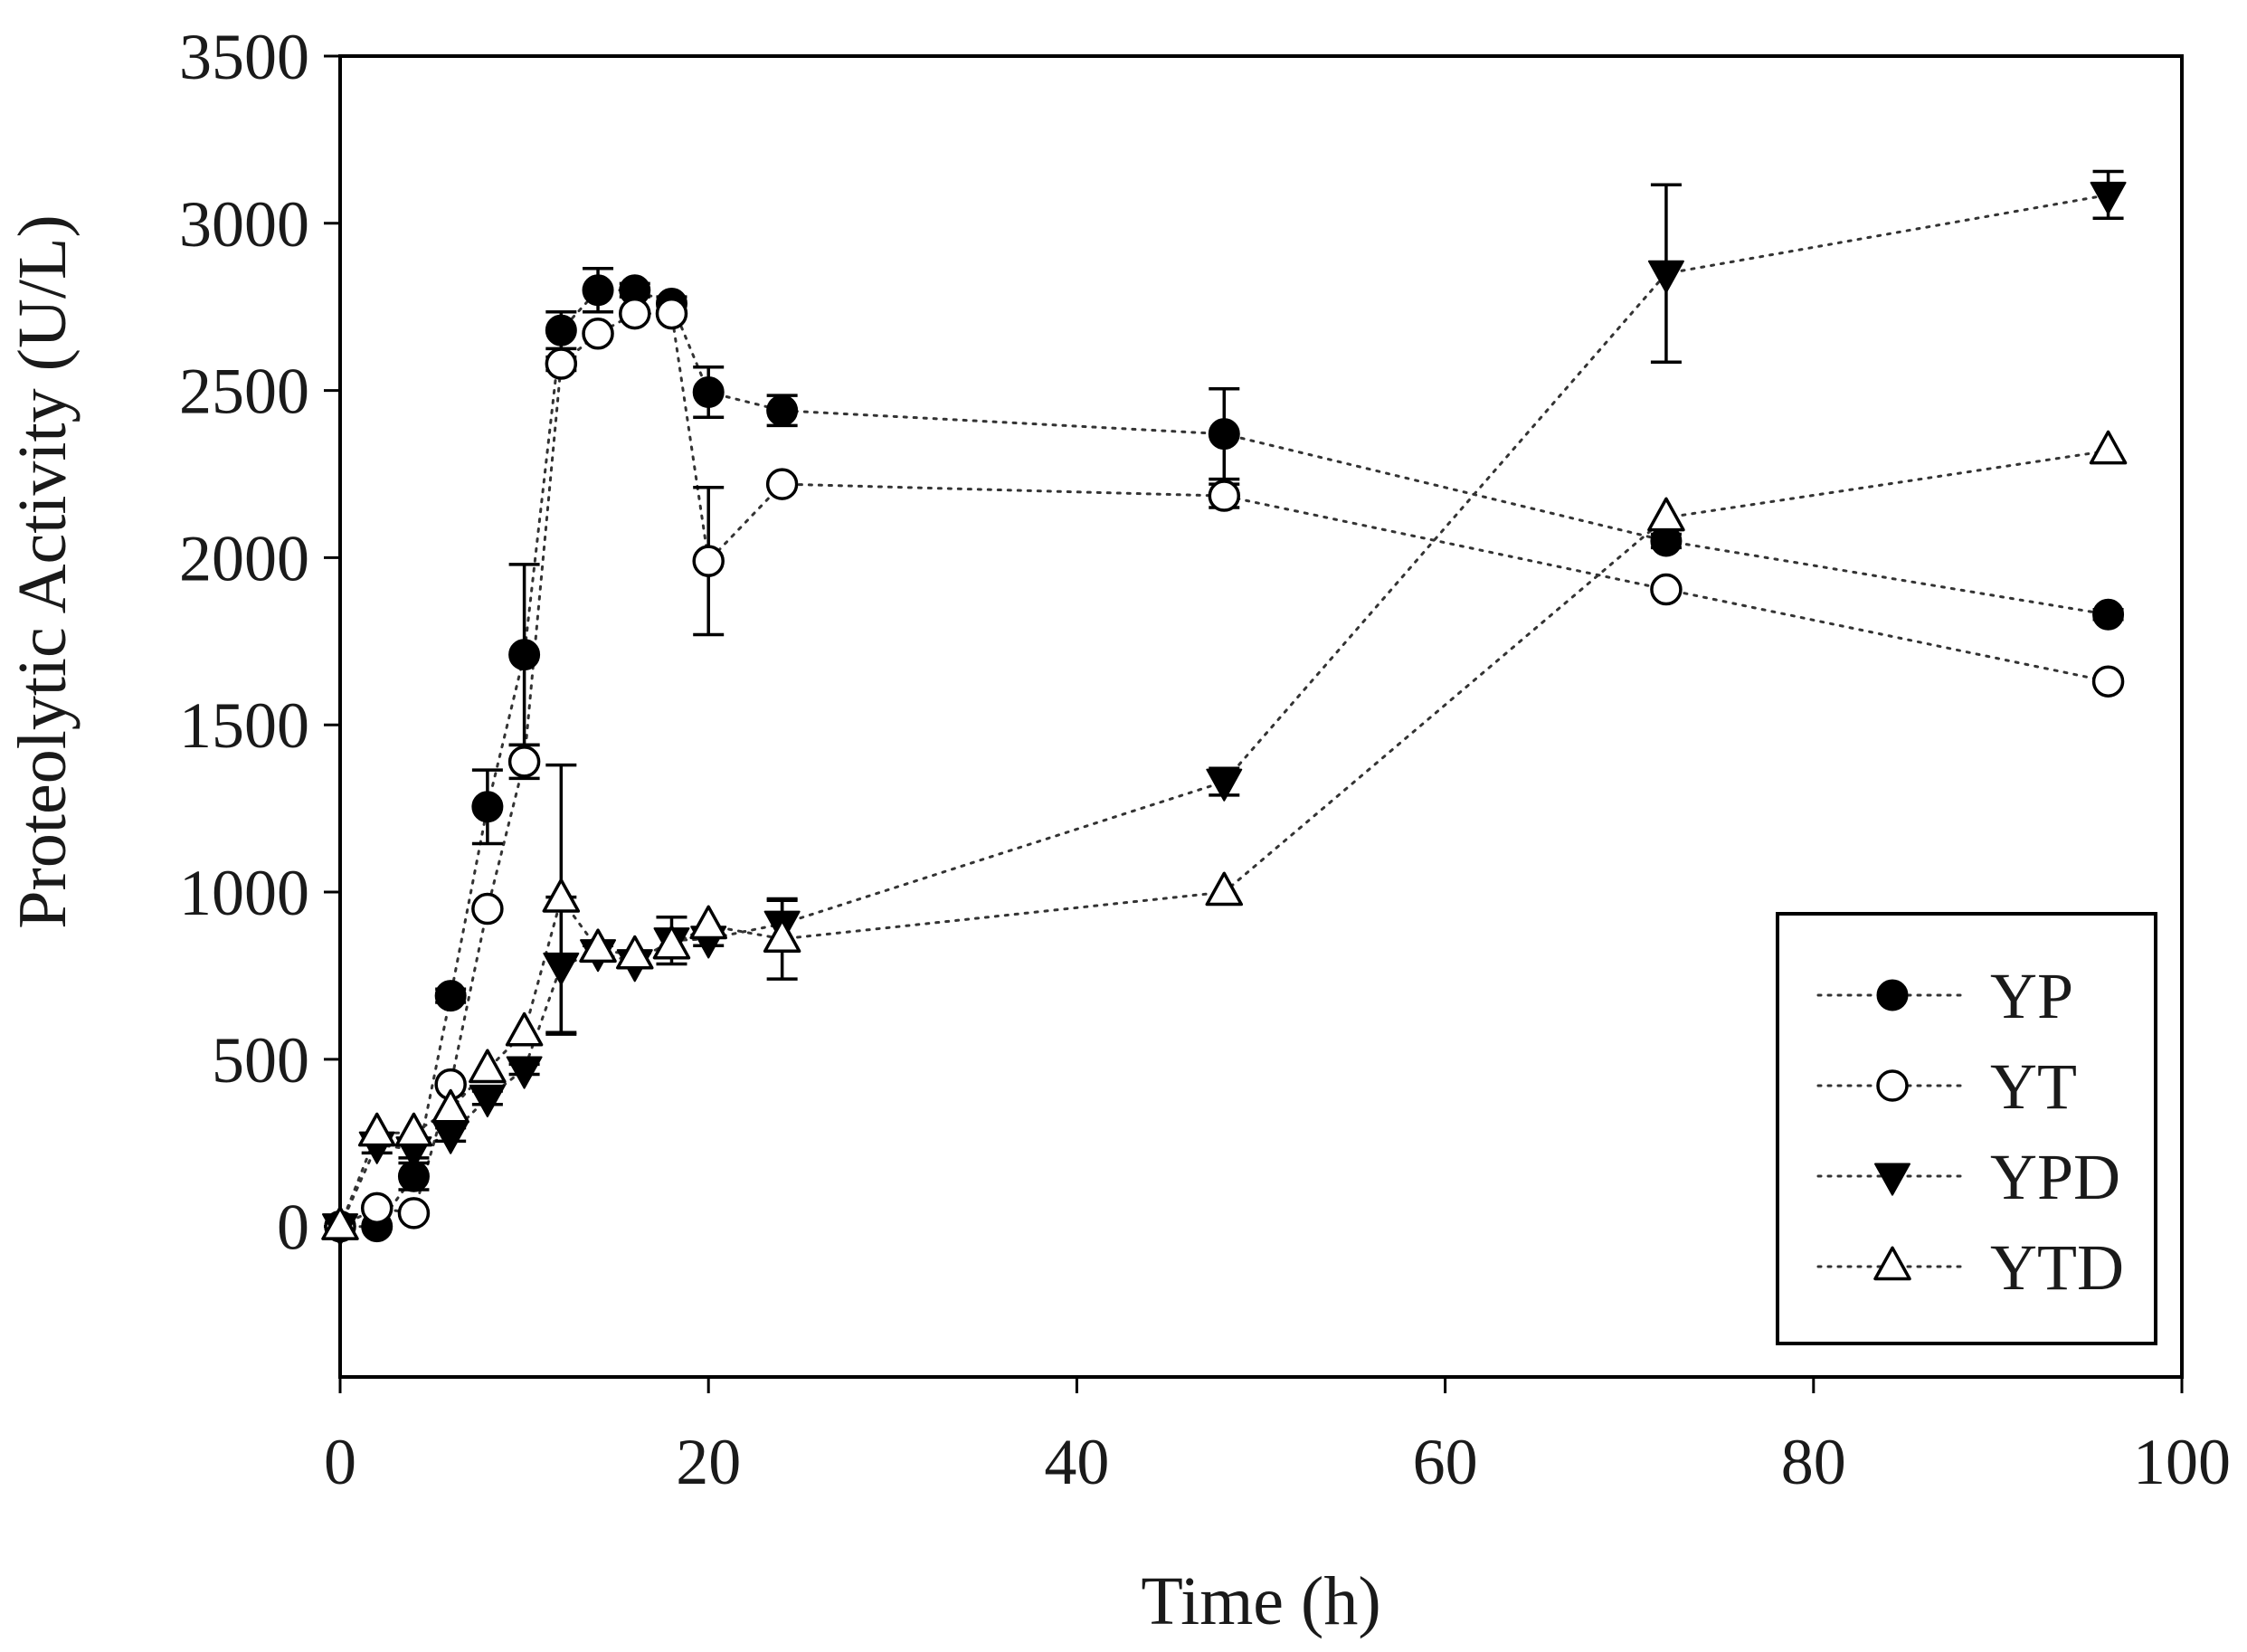 The height and width of the screenshot is (1652, 2247). What do you see at coordinates (1892, 1263) in the screenshot?
I see `legend-marker-ytd` at bounding box center [1892, 1263].